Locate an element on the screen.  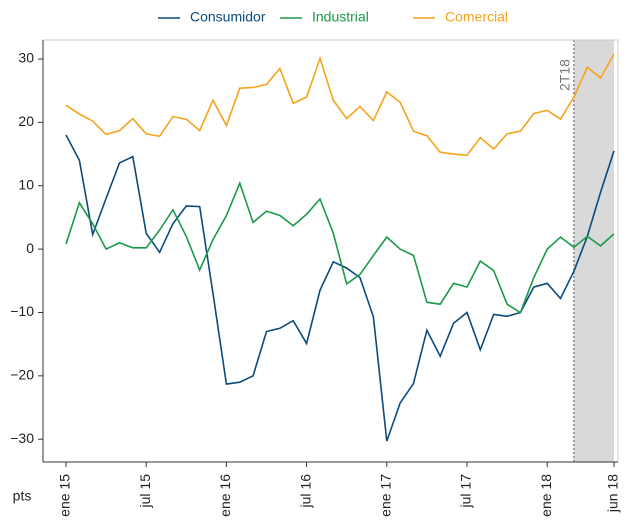
legend-label: Industrial is located at coordinates (340, 17).